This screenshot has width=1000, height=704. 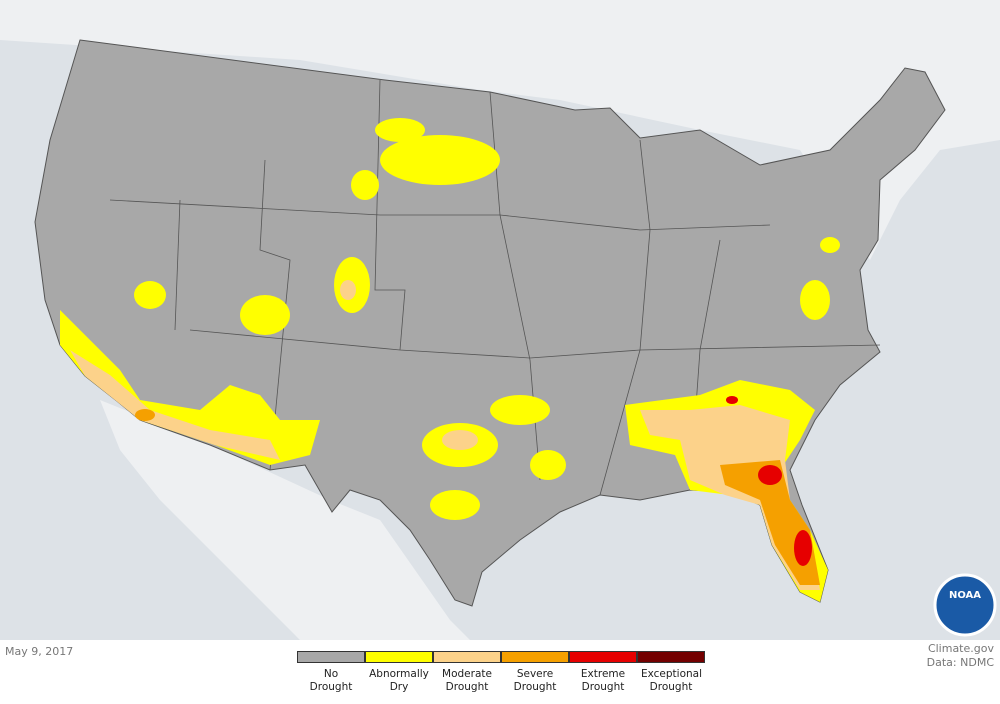 I want to click on legend-item: Exceptional Drought, so click(x=671, y=672).